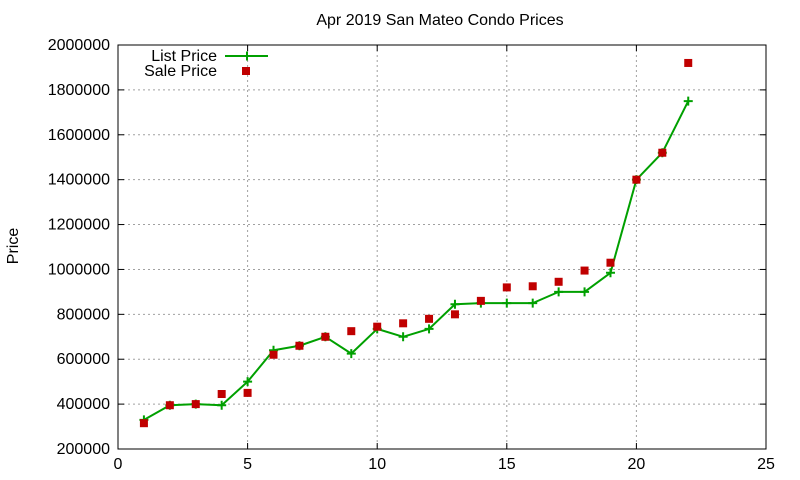 Image resolution: width=800 pixels, height=480 pixels. I want to click on chart-title: Apr 2019 San Mateo Condo Prices, so click(439, 20).